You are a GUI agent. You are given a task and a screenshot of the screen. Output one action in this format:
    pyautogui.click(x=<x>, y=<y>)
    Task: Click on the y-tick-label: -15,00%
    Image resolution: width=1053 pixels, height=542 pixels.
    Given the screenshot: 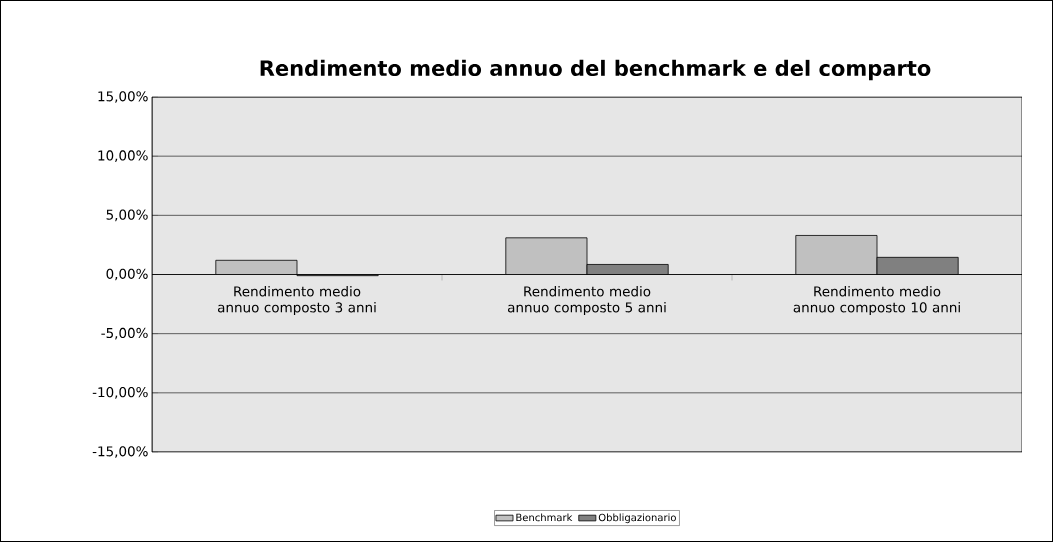 What is the action you would take?
    pyautogui.click(x=120, y=452)
    